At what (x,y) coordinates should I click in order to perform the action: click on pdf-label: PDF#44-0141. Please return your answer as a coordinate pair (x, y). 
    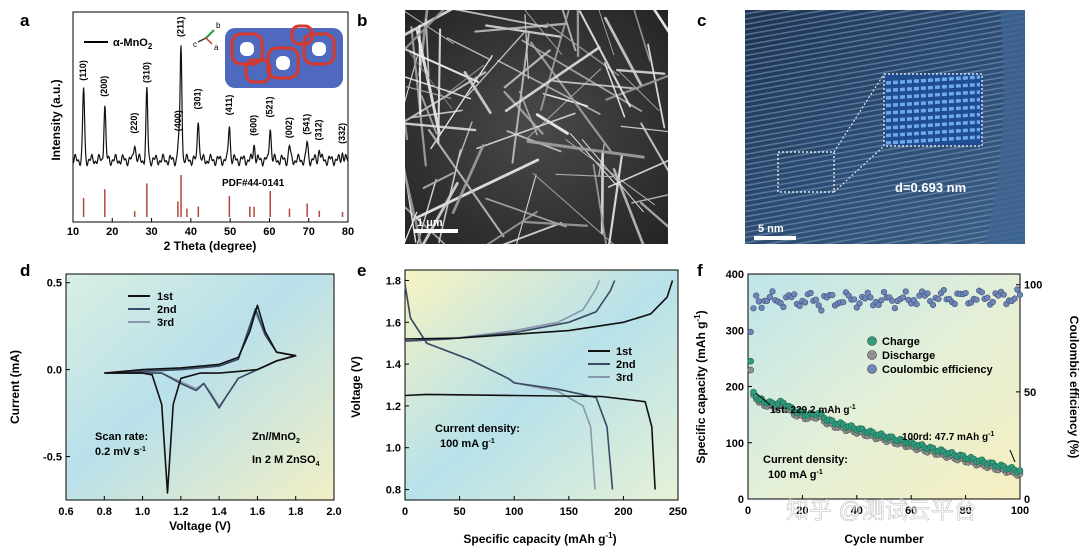
    Looking at the image, I should click on (253, 183).